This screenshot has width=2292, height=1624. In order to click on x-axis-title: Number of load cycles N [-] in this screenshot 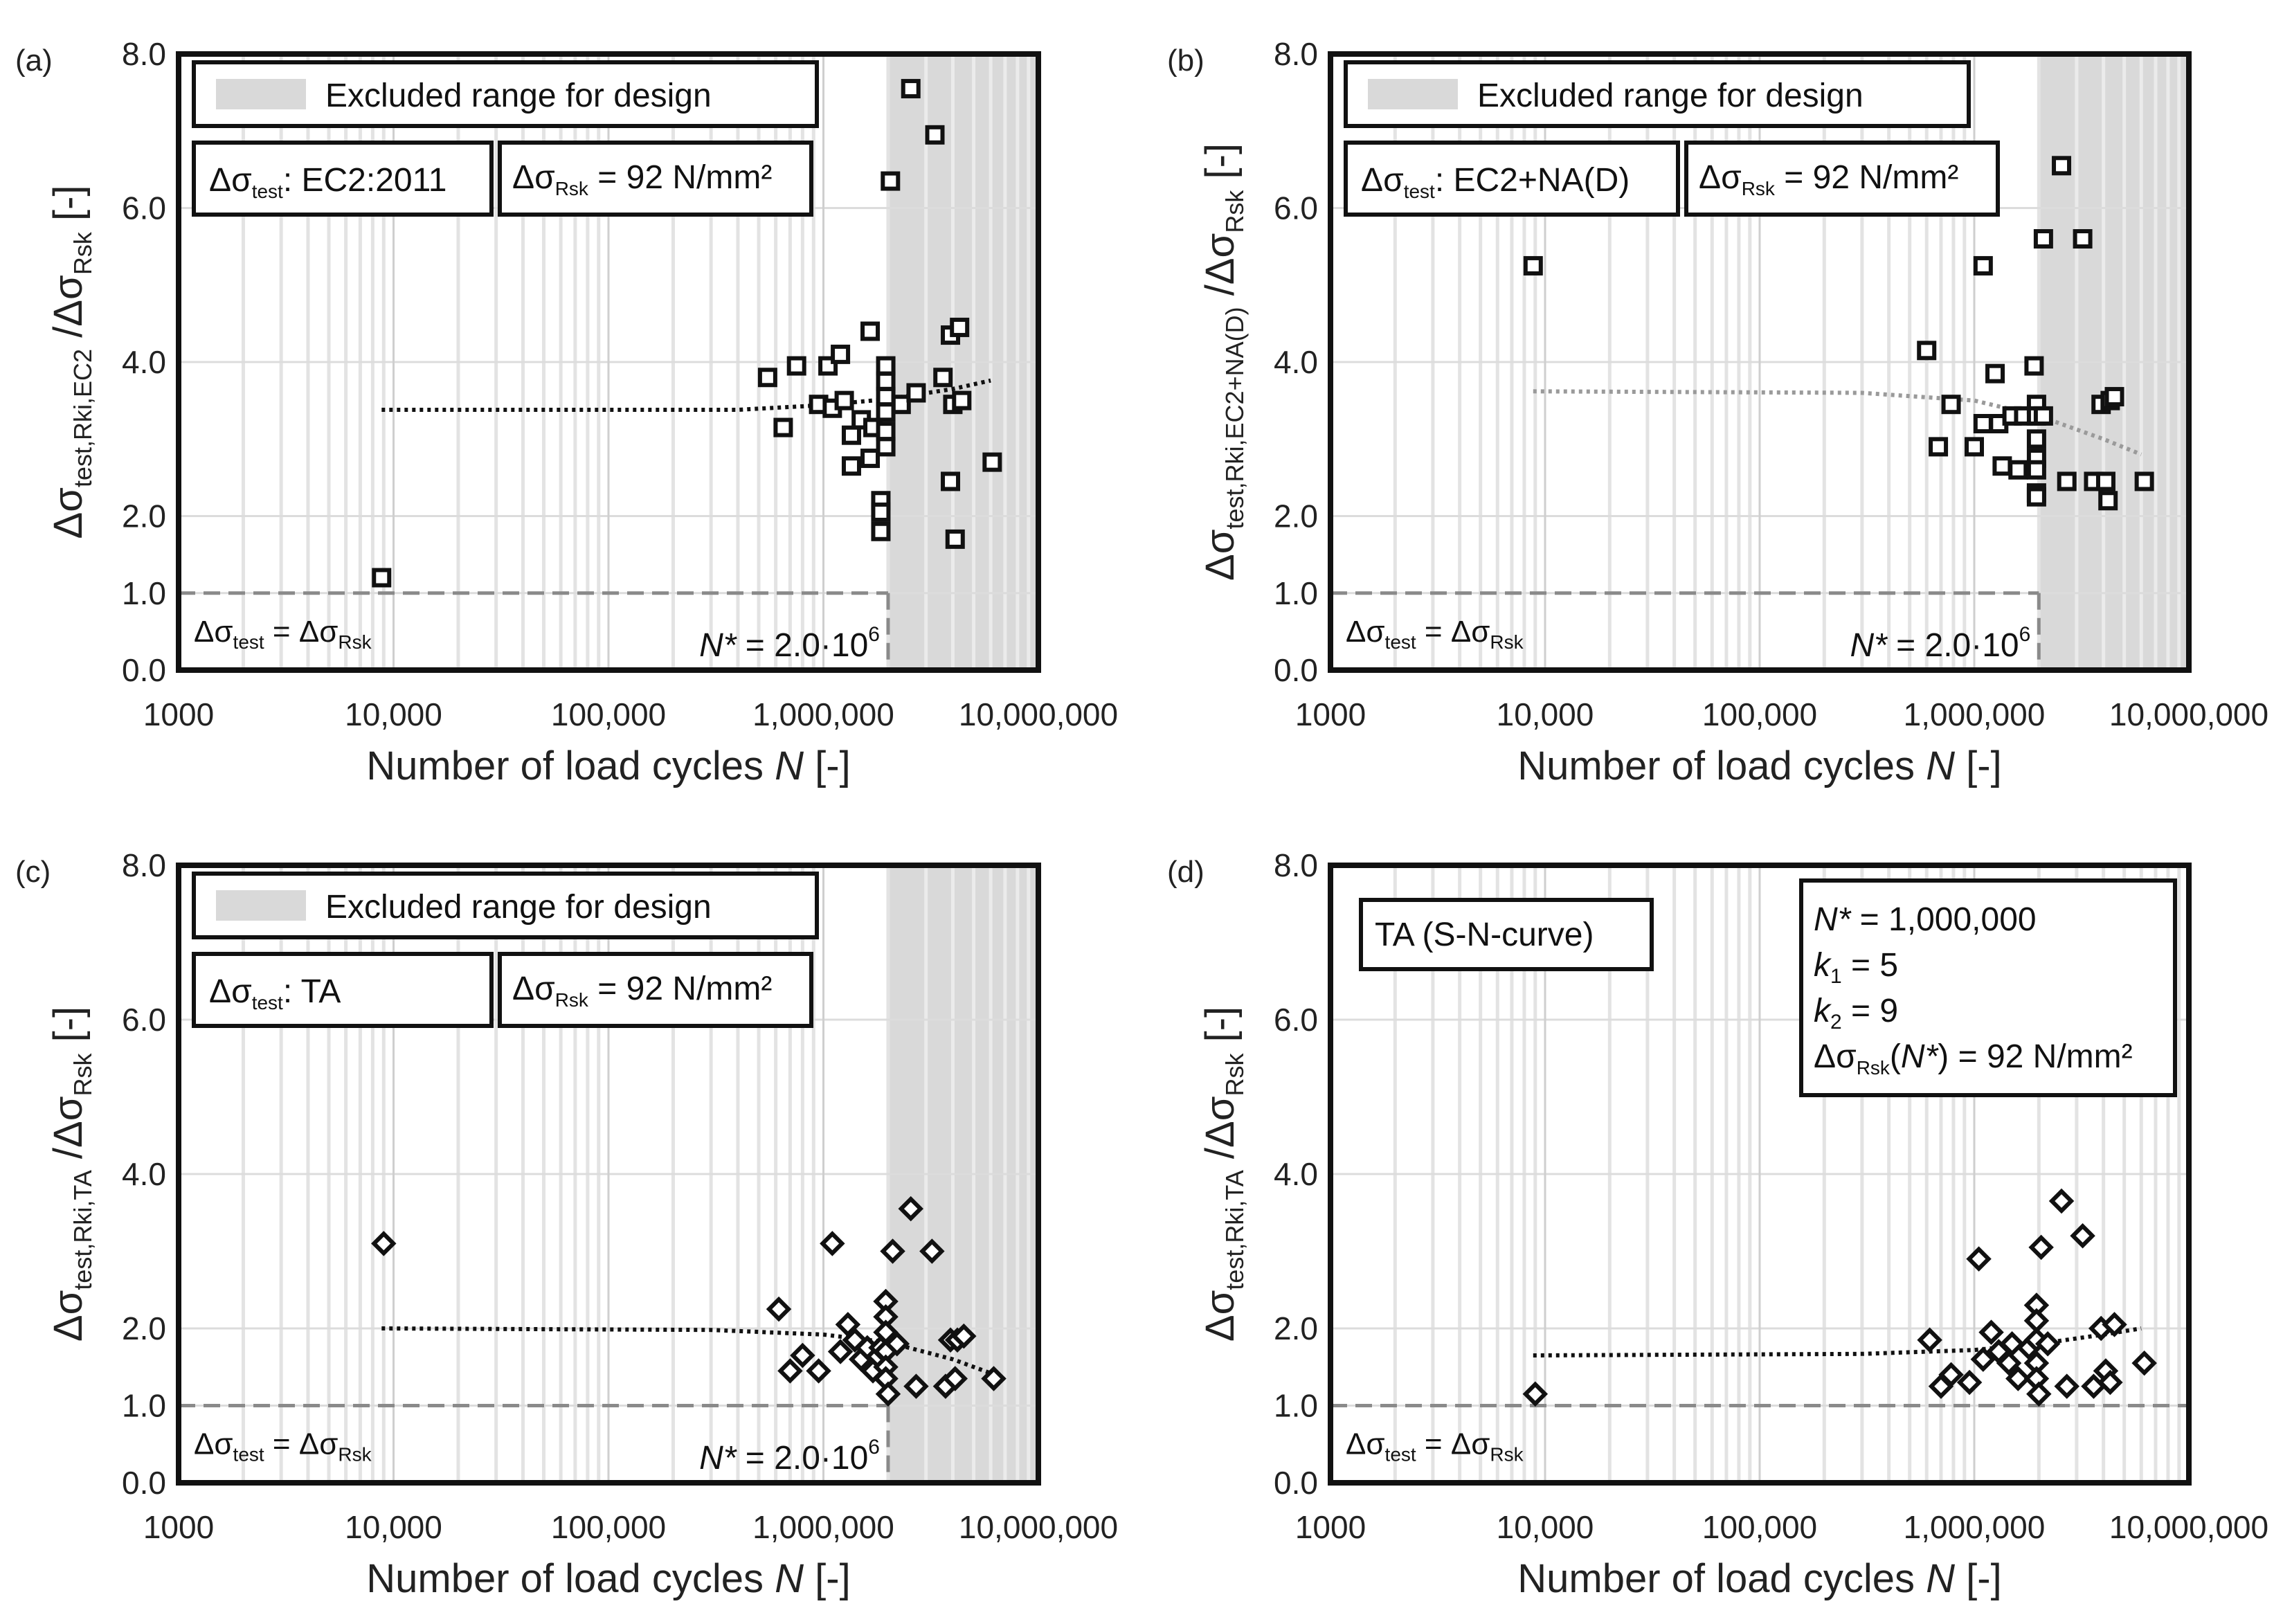, I will do `click(1759, 765)`.